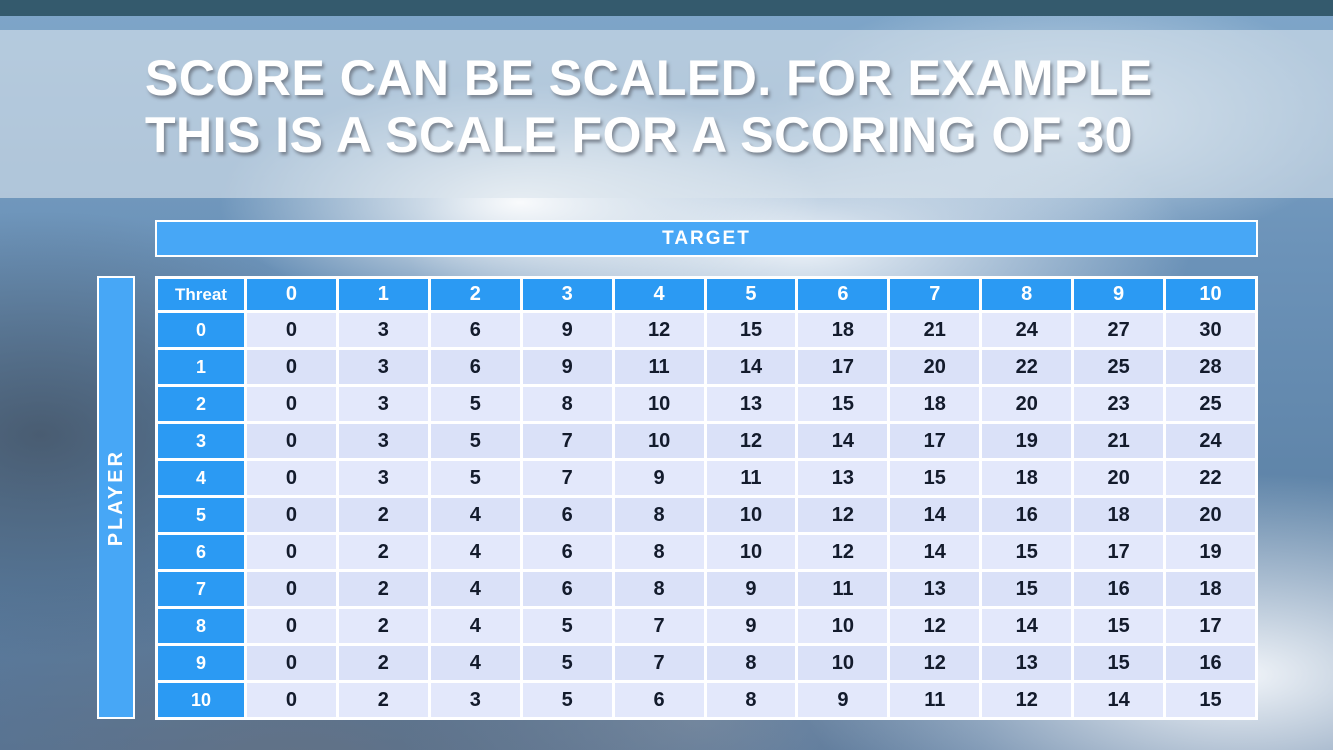 This screenshot has width=1333, height=750. I want to click on threat-corner-label: Threat, so click(201, 294).